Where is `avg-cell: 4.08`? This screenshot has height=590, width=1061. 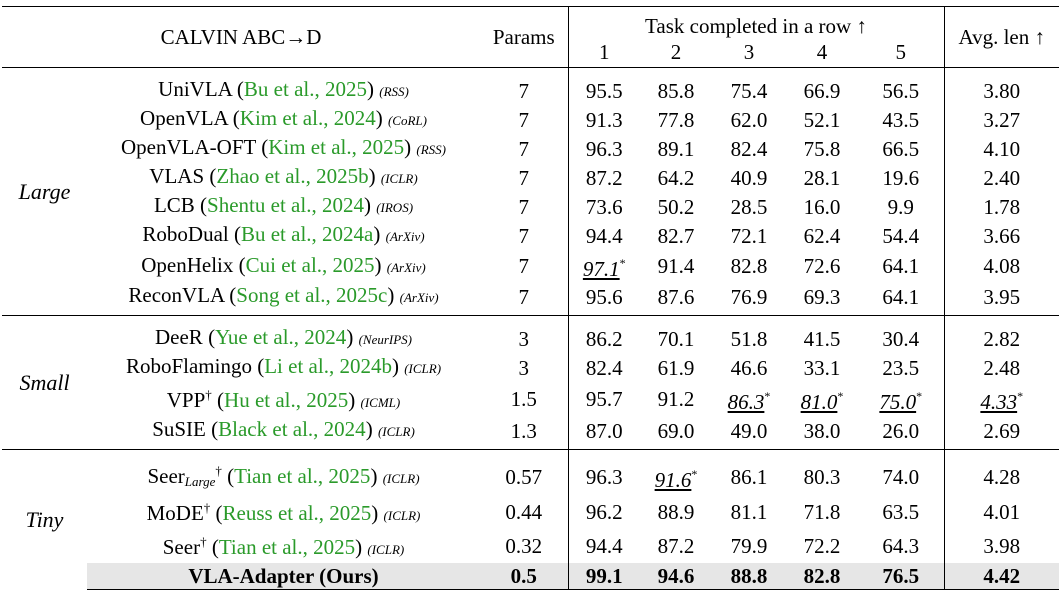
avg-cell: 4.08 is located at coordinates (1001, 266).